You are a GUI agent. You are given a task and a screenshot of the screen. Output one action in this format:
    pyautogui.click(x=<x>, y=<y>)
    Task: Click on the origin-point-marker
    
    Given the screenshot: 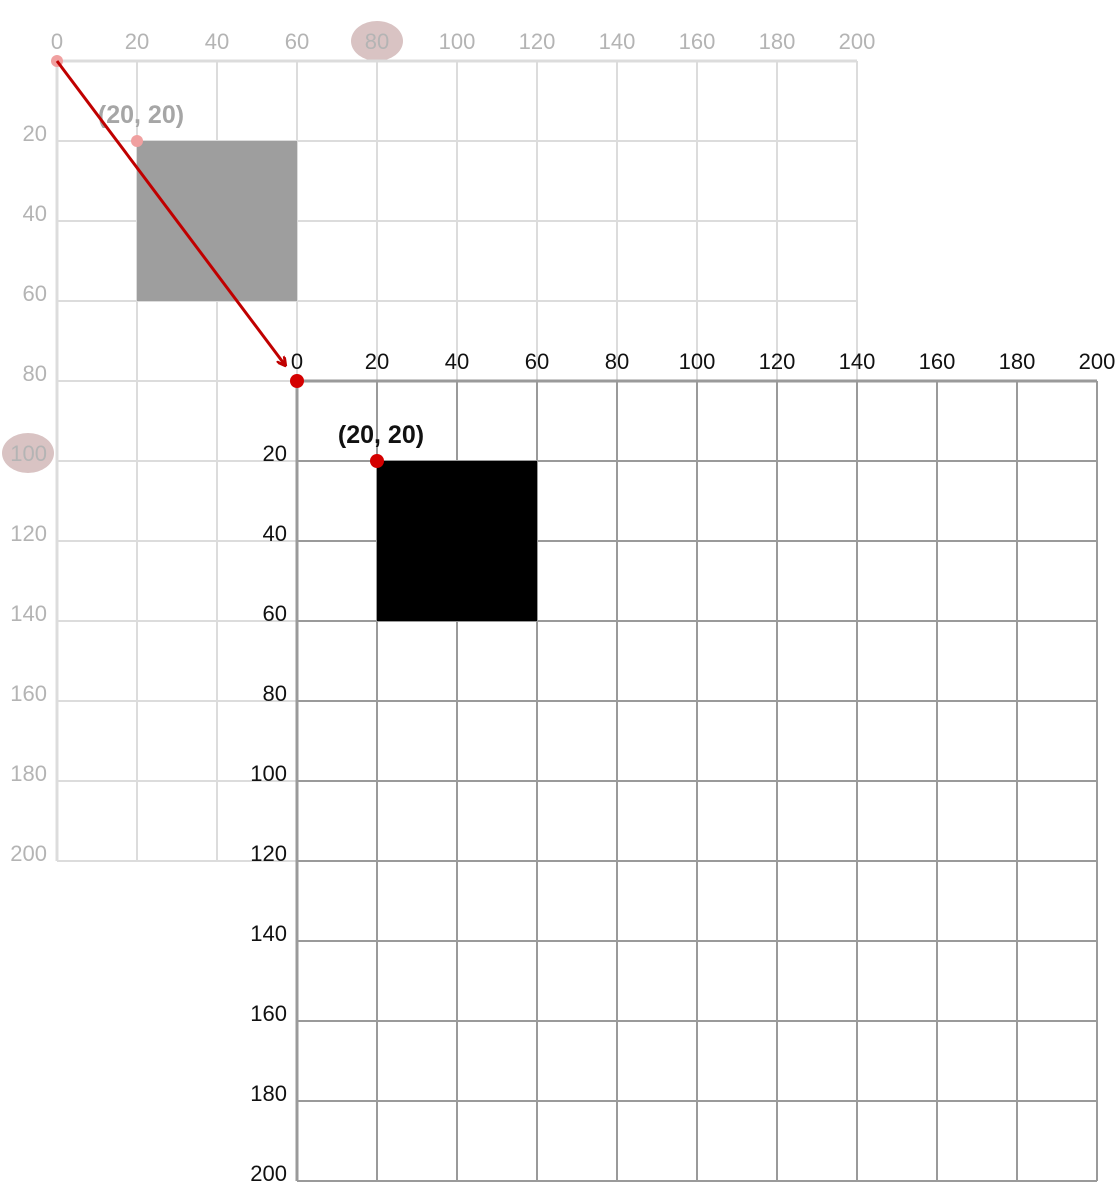 What is the action you would take?
    pyautogui.click(x=297, y=381)
    